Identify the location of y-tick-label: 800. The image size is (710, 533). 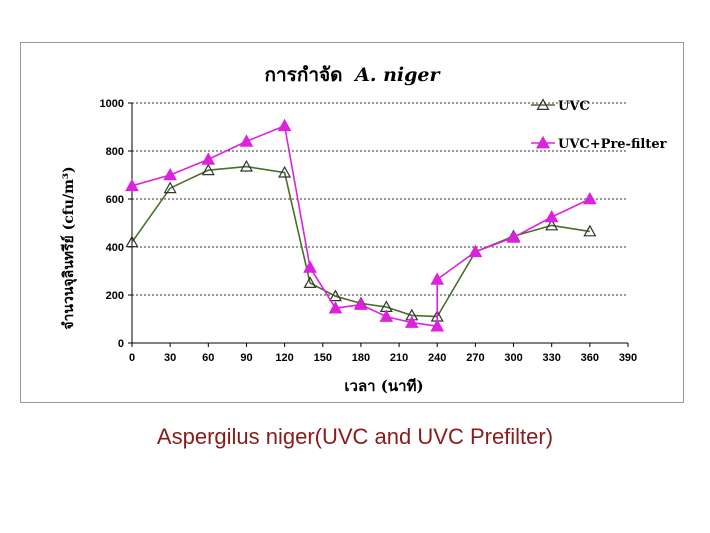
(115, 152).